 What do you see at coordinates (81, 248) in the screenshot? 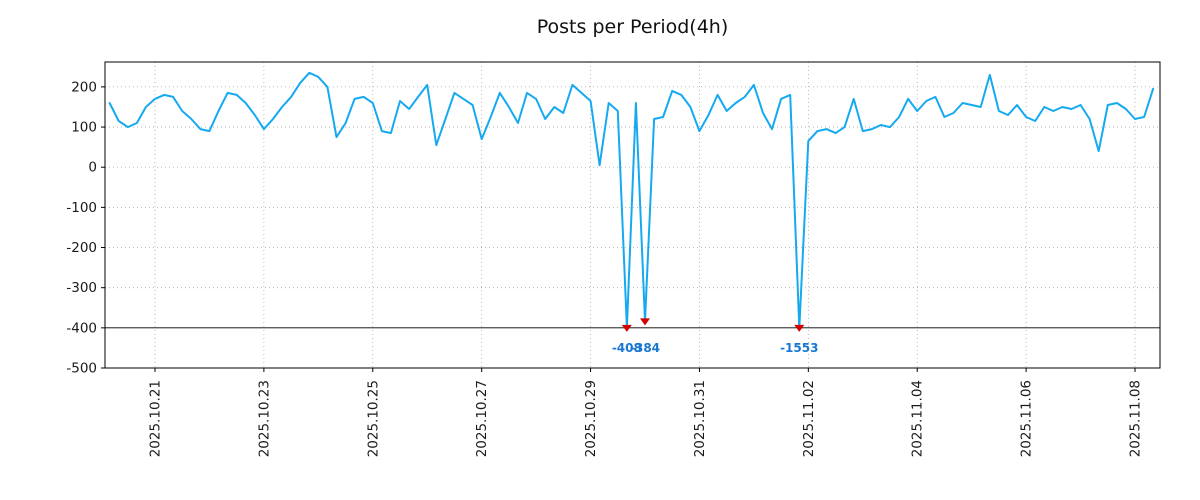
I see `y-tick-label: -200` at bounding box center [81, 248].